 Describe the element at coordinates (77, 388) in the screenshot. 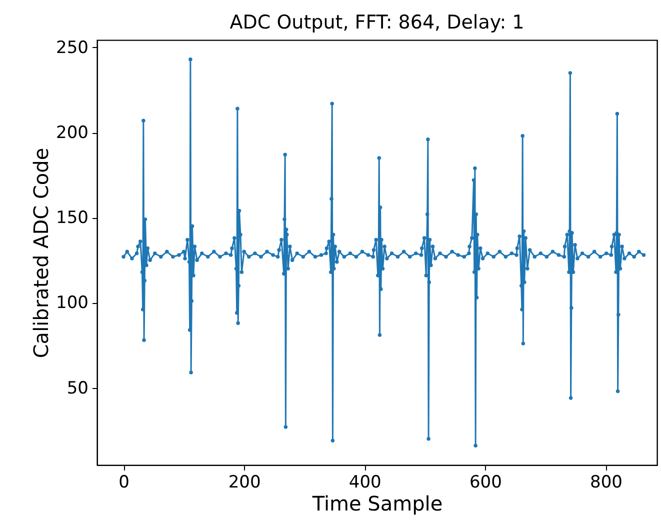

I see `y-tick-label: 50` at that location.